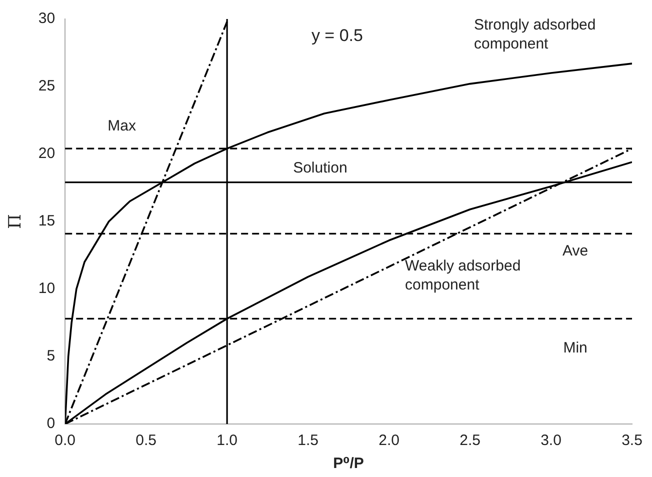  What do you see at coordinates (463, 275) in the screenshot?
I see `series-label: Weakly adsorbed component` at bounding box center [463, 275].